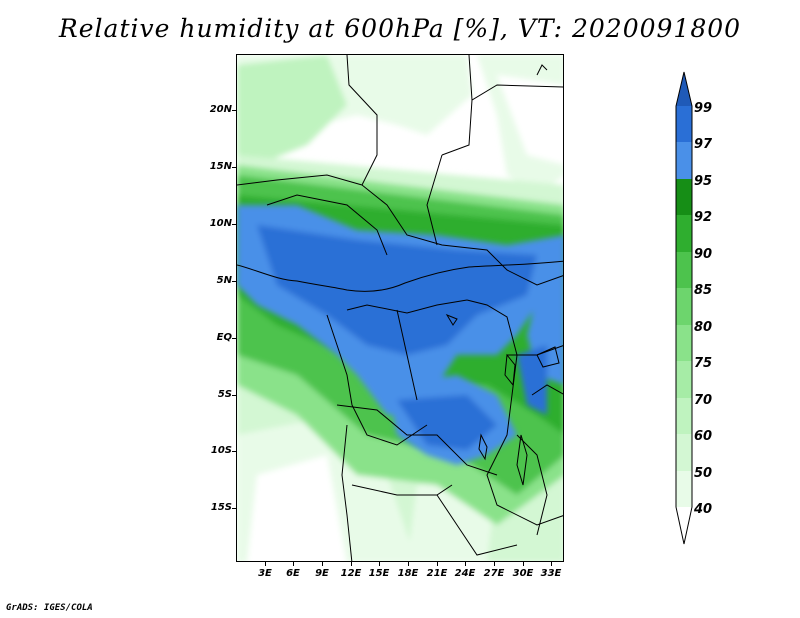 The image size is (800, 618). I want to click on lon-label-18e: 18E, so click(408, 573).